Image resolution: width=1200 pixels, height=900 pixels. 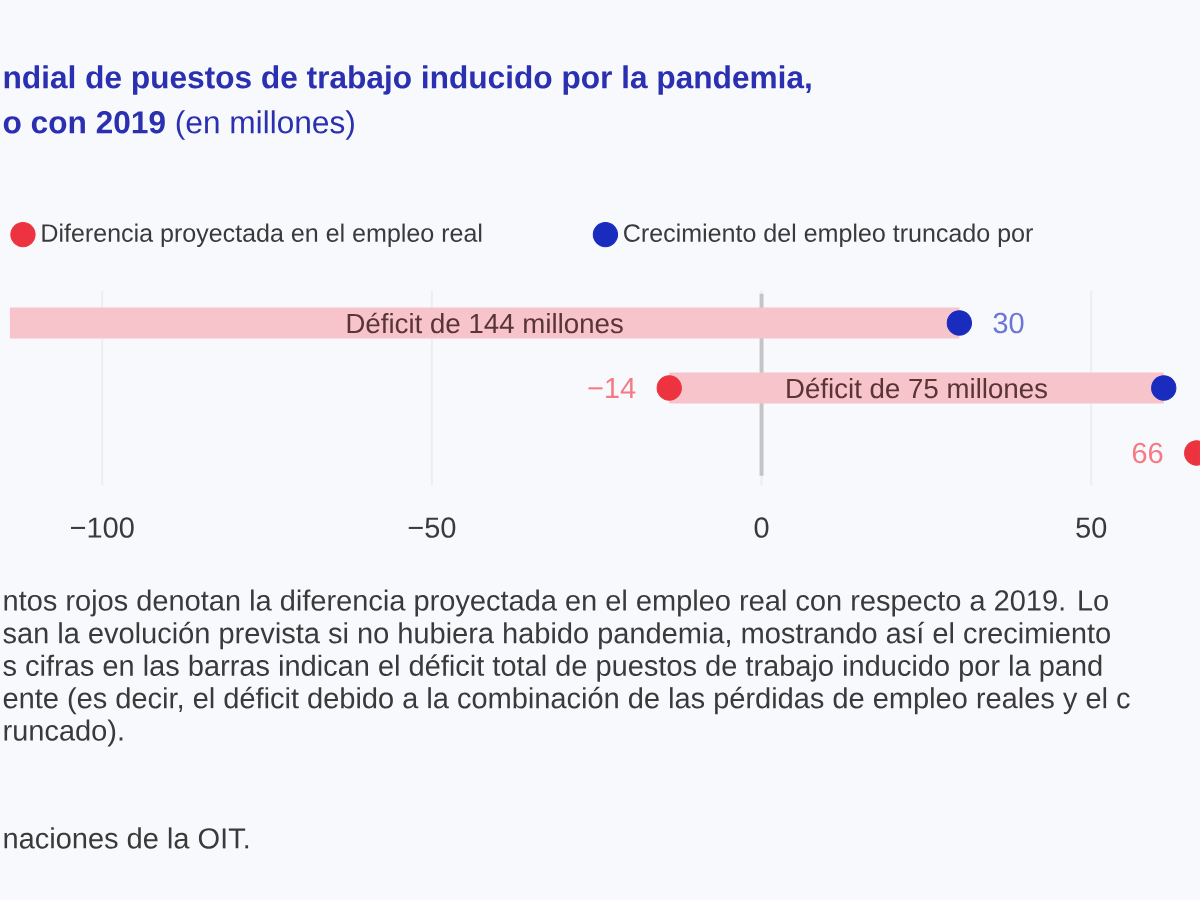 What do you see at coordinates (1008, 323) in the screenshot?
I see `data-label: 30` at bounding box center [1008, 323].